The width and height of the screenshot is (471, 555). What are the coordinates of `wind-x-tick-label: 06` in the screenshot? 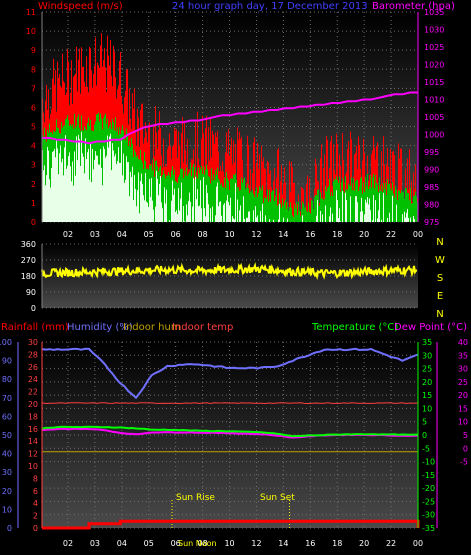 It's located at (176, 234).